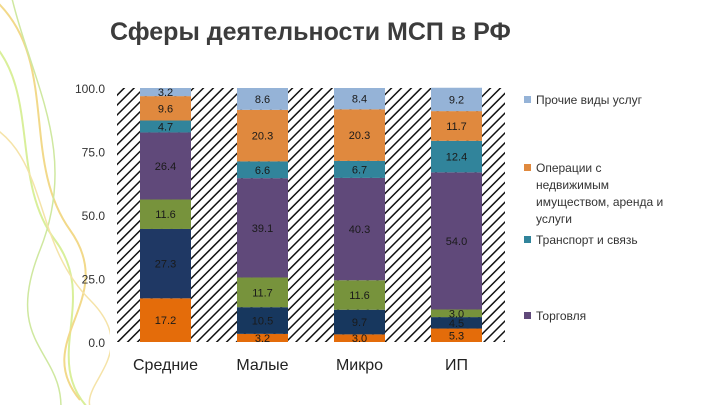 The image size is (720, 405). What do you see at coordinates (300, 365) in the screenshot?
I see `x-axis: Средние Малые Микро ИП` at bounding box center [300, 365].